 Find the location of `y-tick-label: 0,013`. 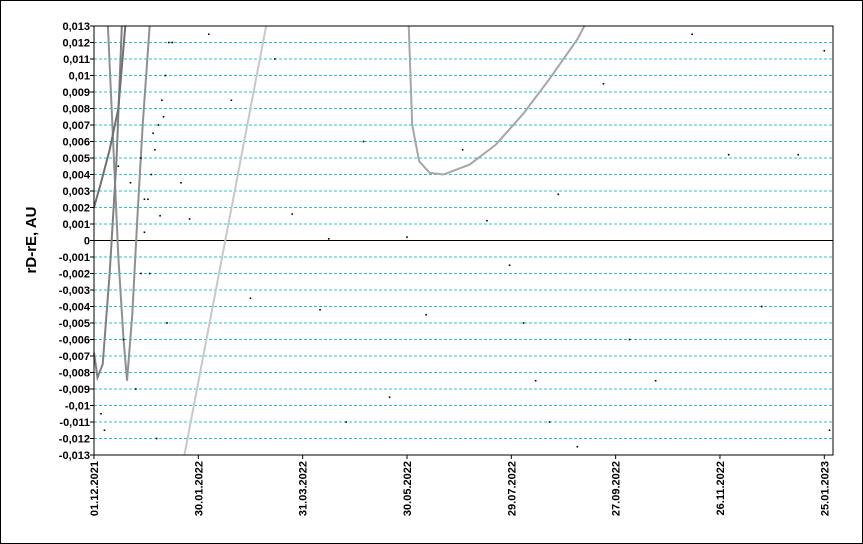

y-tick-label: 0,013 is located at coordinates (76, 27).